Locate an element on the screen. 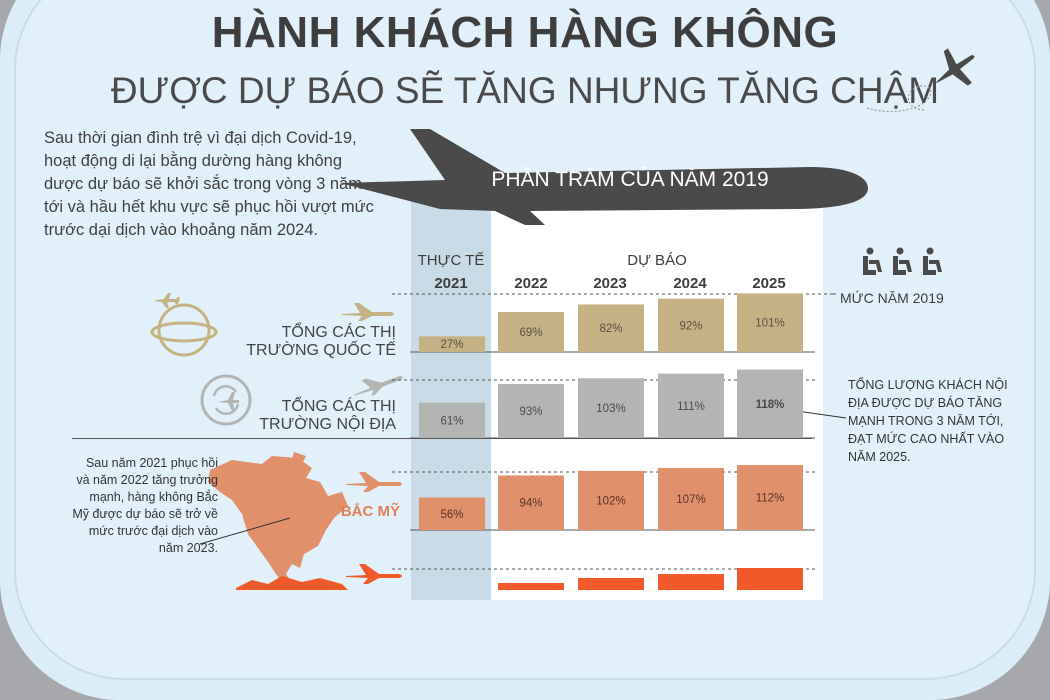 The height and width of the screenshot is (700, 1050). header-forecast: DỰ BÁO is located at coordinates (657, 260).